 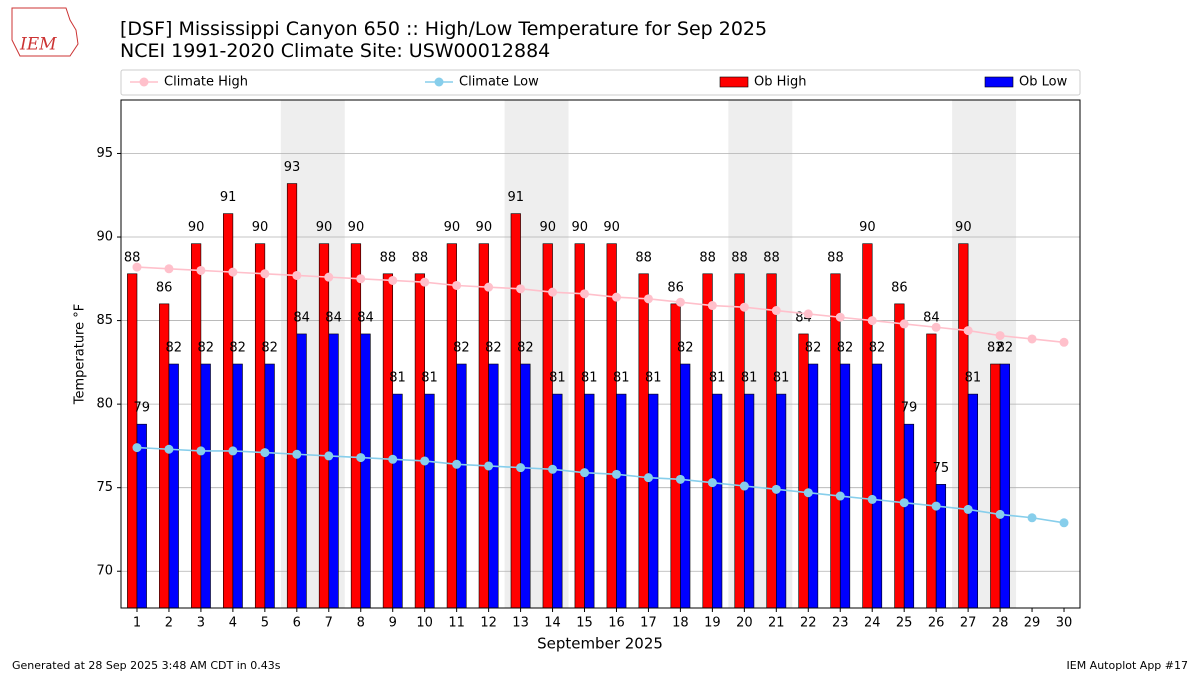 I want to click on x-tick-label: 28, so click(x=1000, y=623).